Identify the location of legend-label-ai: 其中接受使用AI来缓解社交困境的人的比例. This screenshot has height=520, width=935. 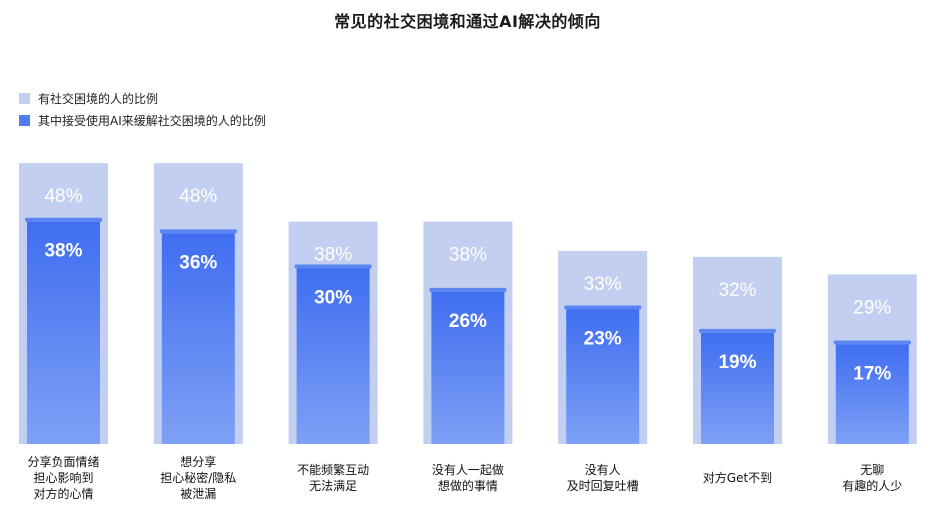
(152, 120).